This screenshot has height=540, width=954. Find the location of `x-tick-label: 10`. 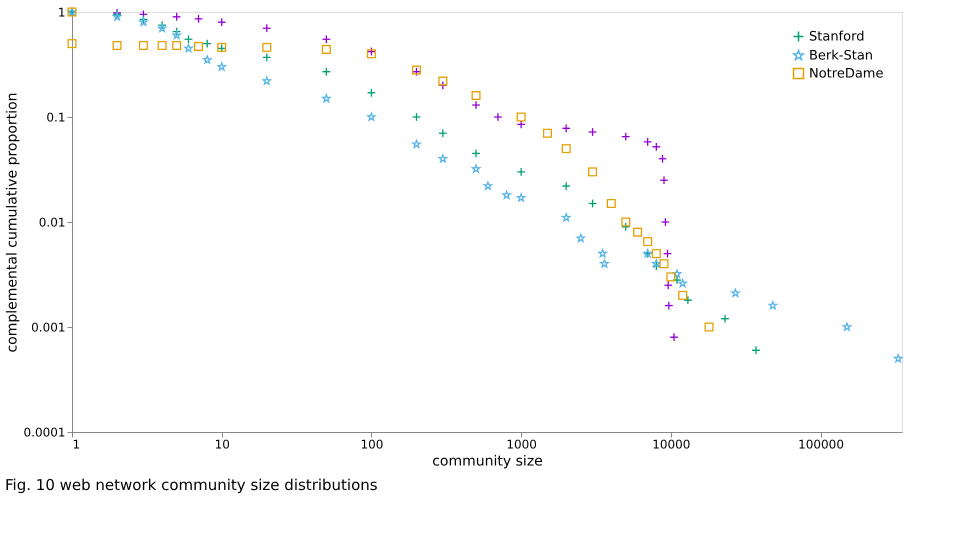

x-tick-label: 10 is located at coordinates (222, 445).